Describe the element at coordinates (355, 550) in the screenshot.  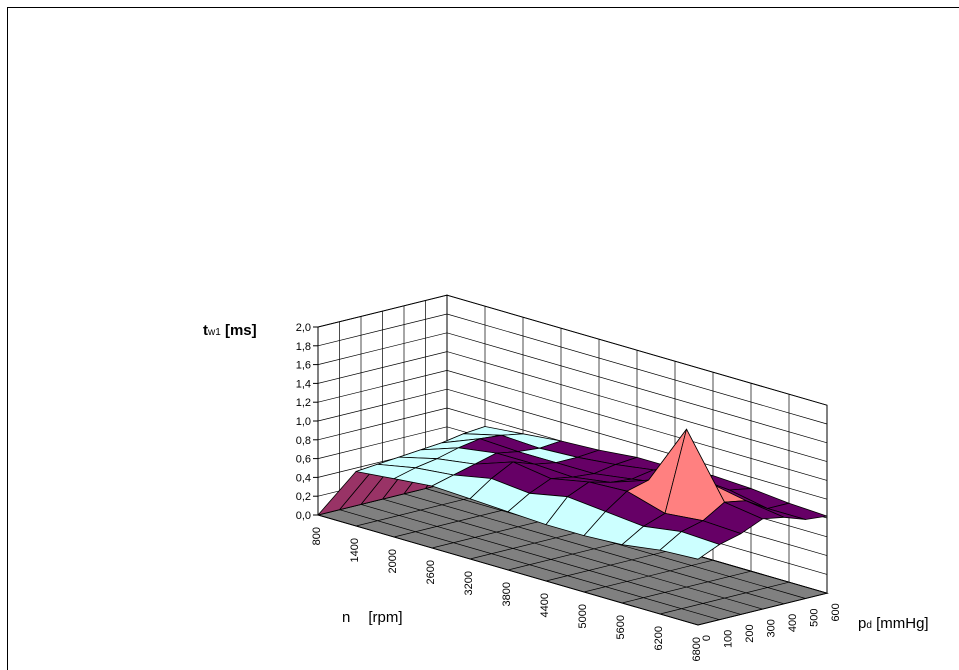
I see `x-tick-label: 1400` at that location.